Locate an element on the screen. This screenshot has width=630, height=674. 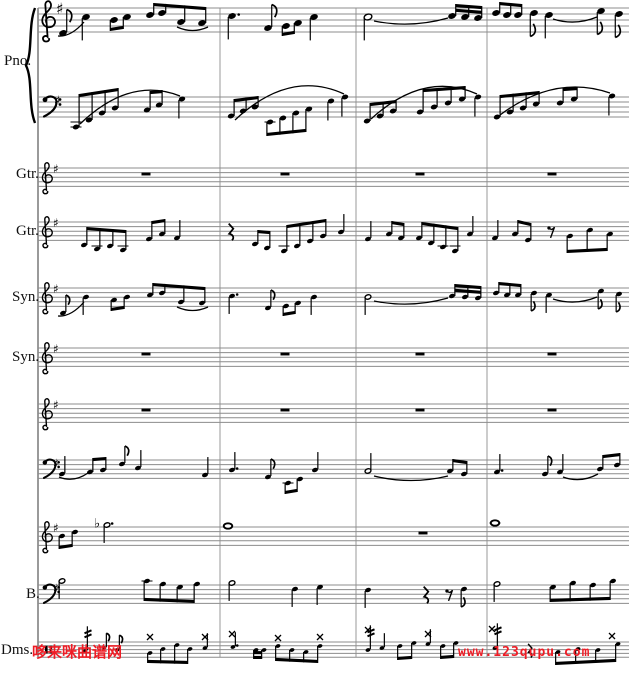
staff-10-perc is located at coordinates (333, 644).